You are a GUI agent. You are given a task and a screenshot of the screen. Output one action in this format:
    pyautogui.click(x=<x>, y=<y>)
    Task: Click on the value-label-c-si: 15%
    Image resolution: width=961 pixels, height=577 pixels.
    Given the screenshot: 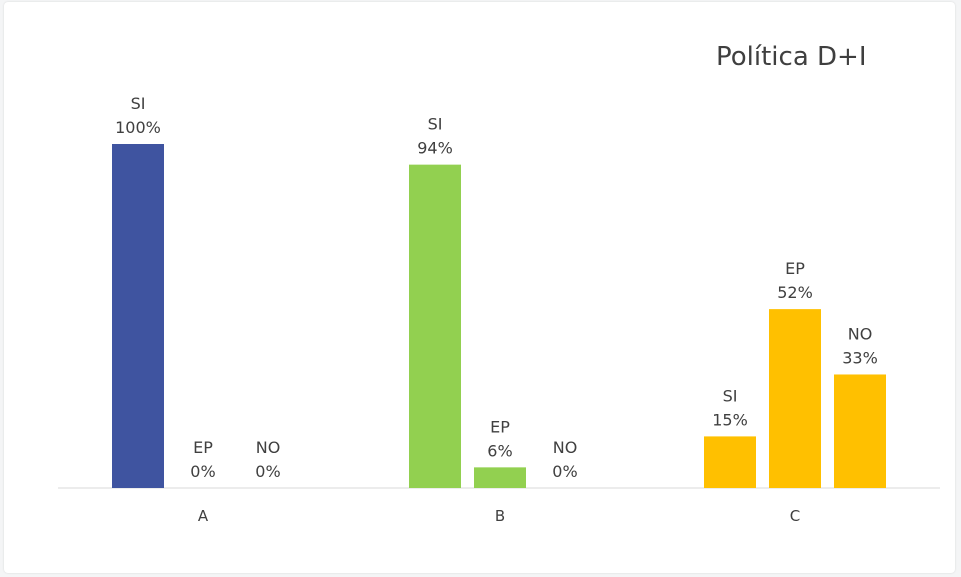 What is the action you would take?
    pyautogui.click(x=730, y=419)
    